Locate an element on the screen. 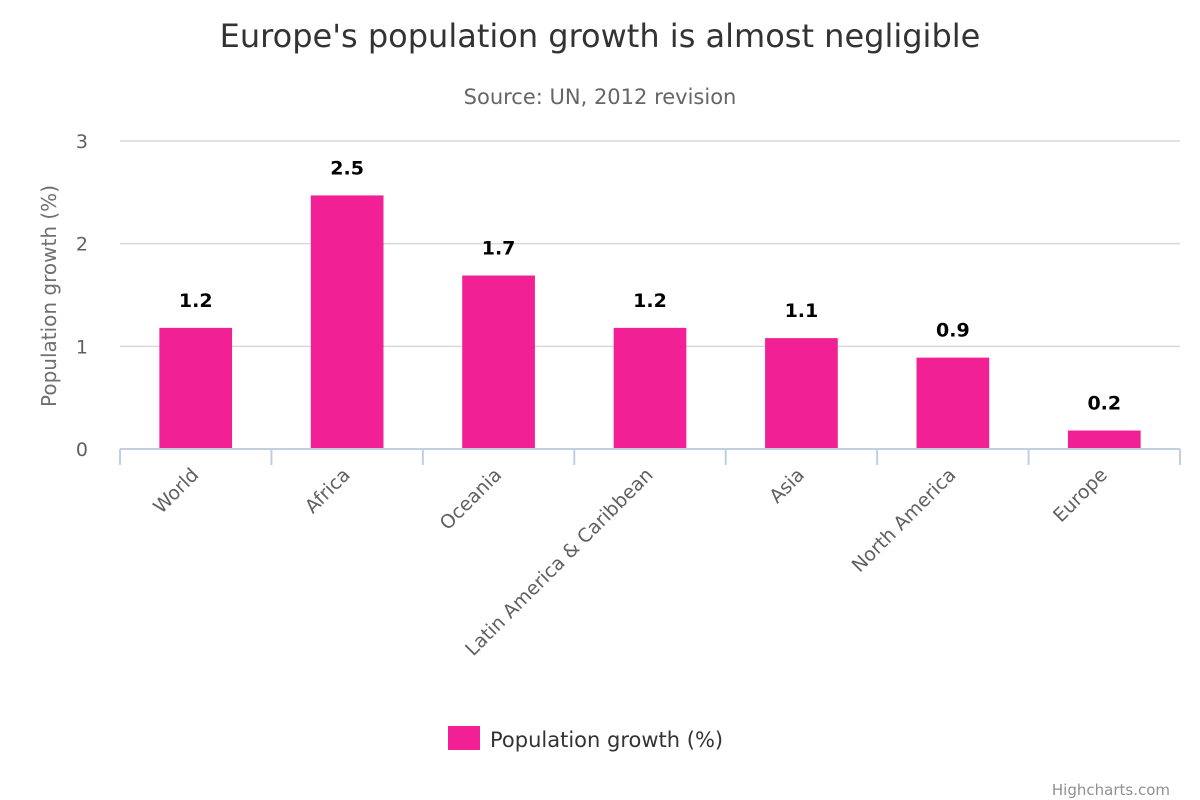  data-label: 0.2 is located at coordinates (1104, 404).